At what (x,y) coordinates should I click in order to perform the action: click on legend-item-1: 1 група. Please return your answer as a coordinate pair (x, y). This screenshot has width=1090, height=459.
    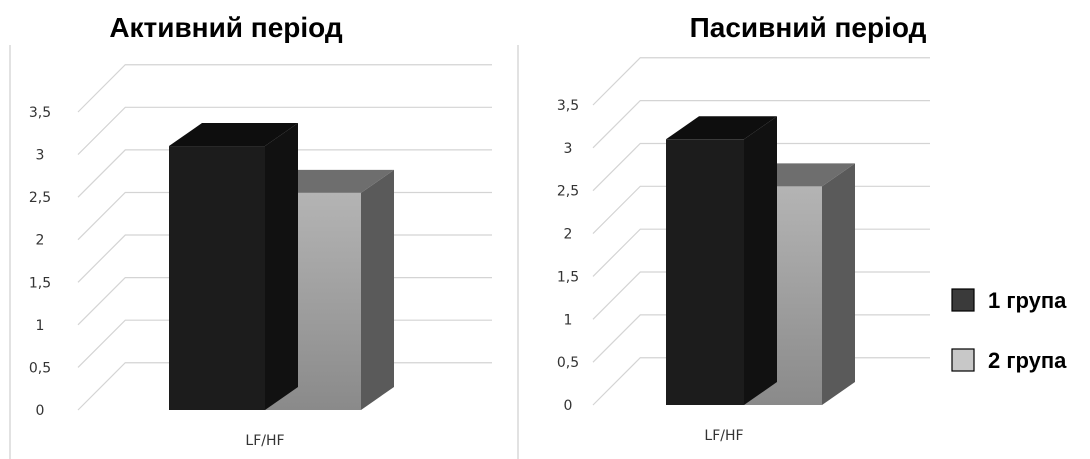
    Looking at the image, I should click on (1009, 300).